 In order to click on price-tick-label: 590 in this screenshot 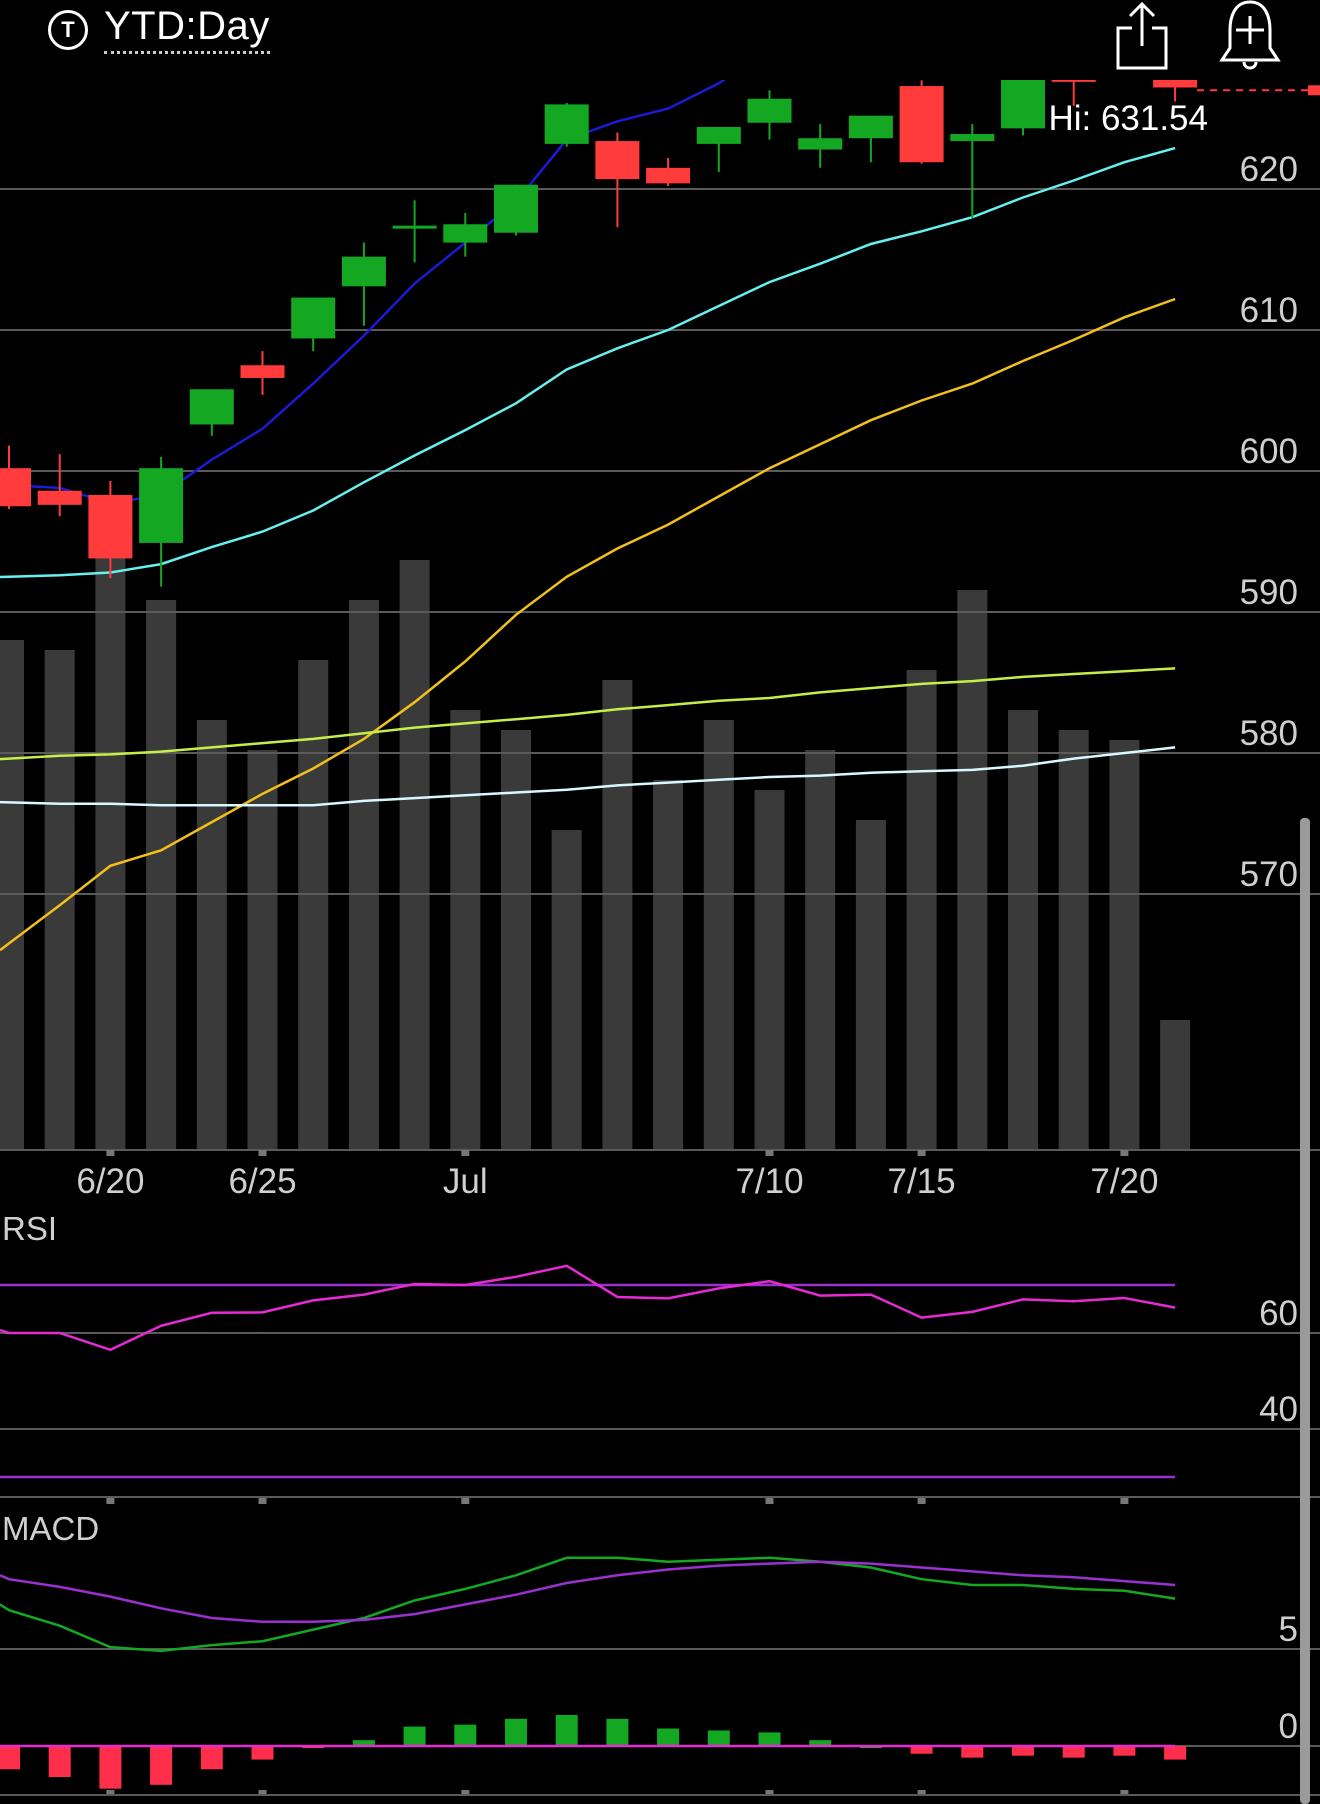, I will do `click(1269, 592)`.